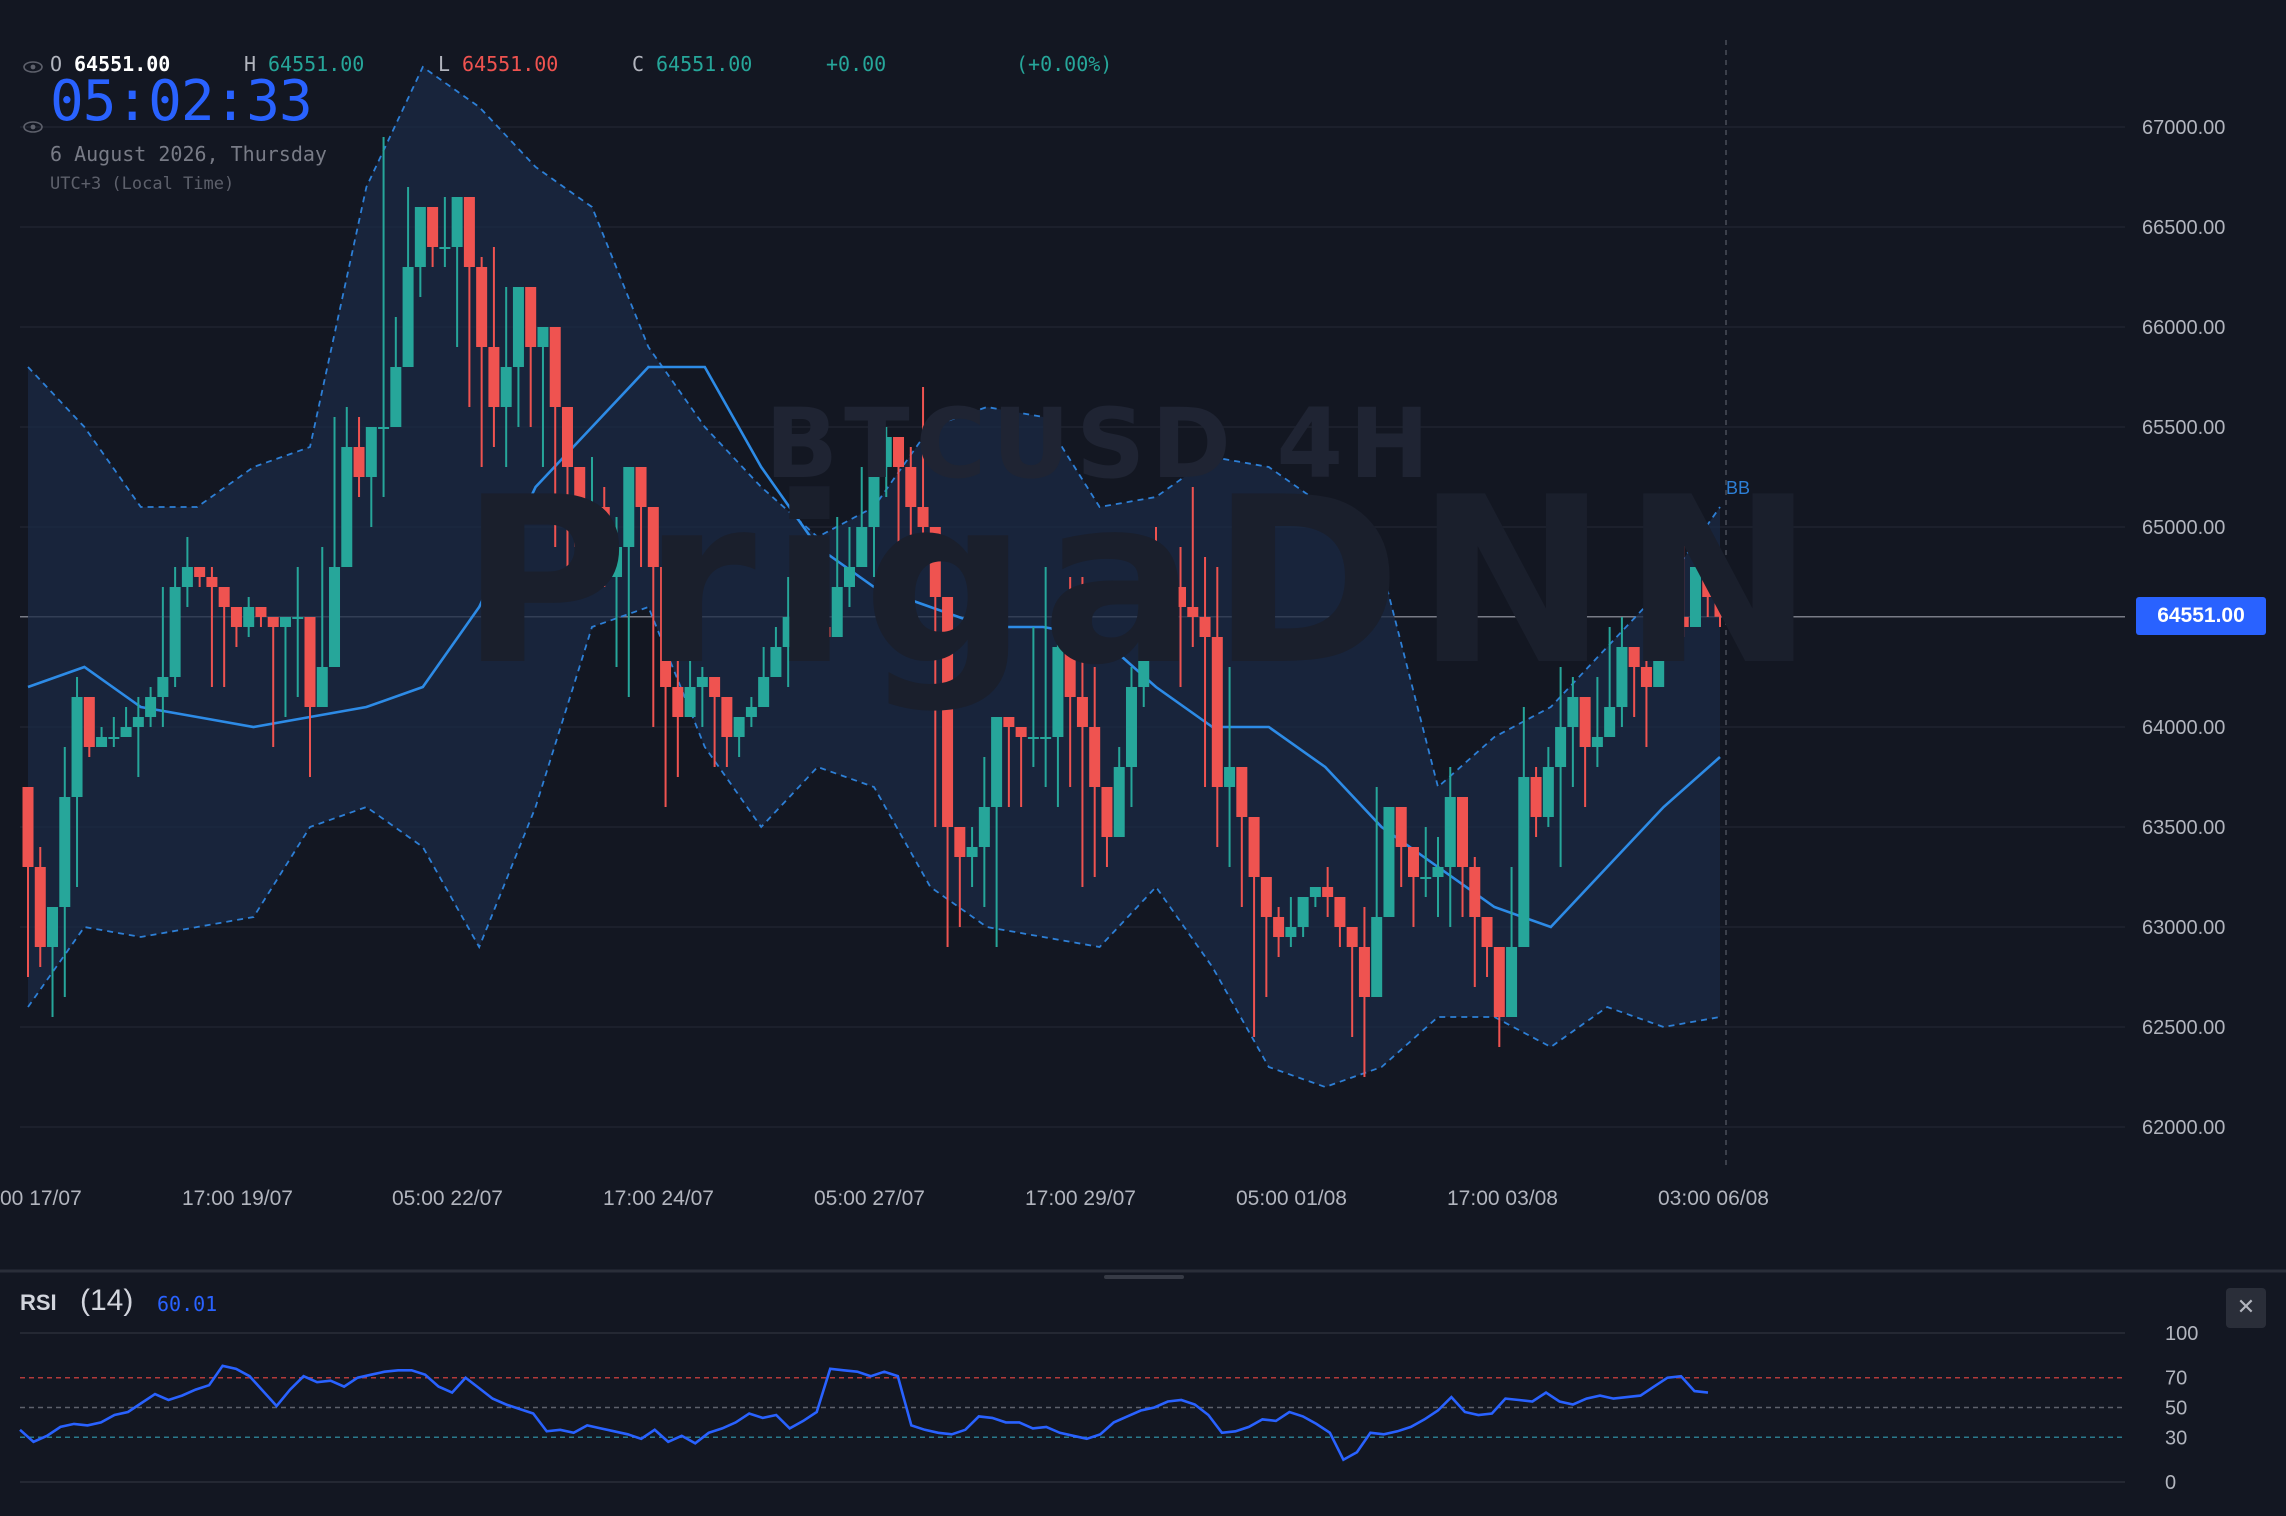 This screenshot has height=1516, width=2286. I want to click on rsi-tick-label: 0, so click(2170, 1483).